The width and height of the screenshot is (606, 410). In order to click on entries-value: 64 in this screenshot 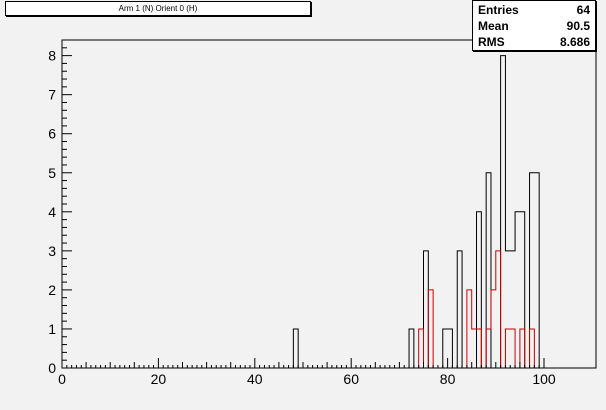, I will do `click(583, 10)`.